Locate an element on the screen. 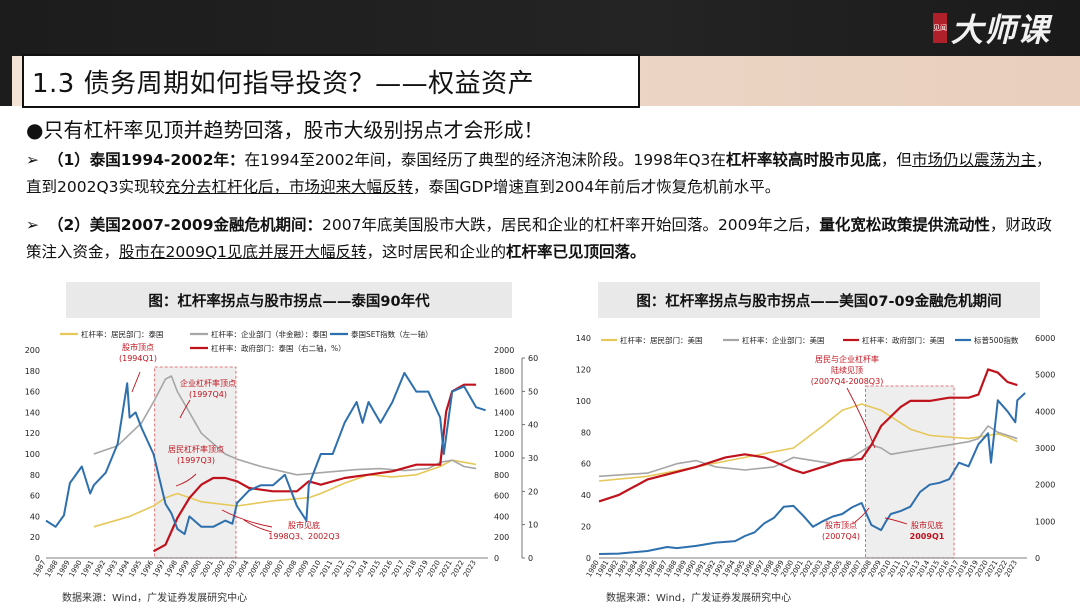 The image size is (1080, 608). annotation-sub: (1997Q3) is located at coordinates (196, 460).